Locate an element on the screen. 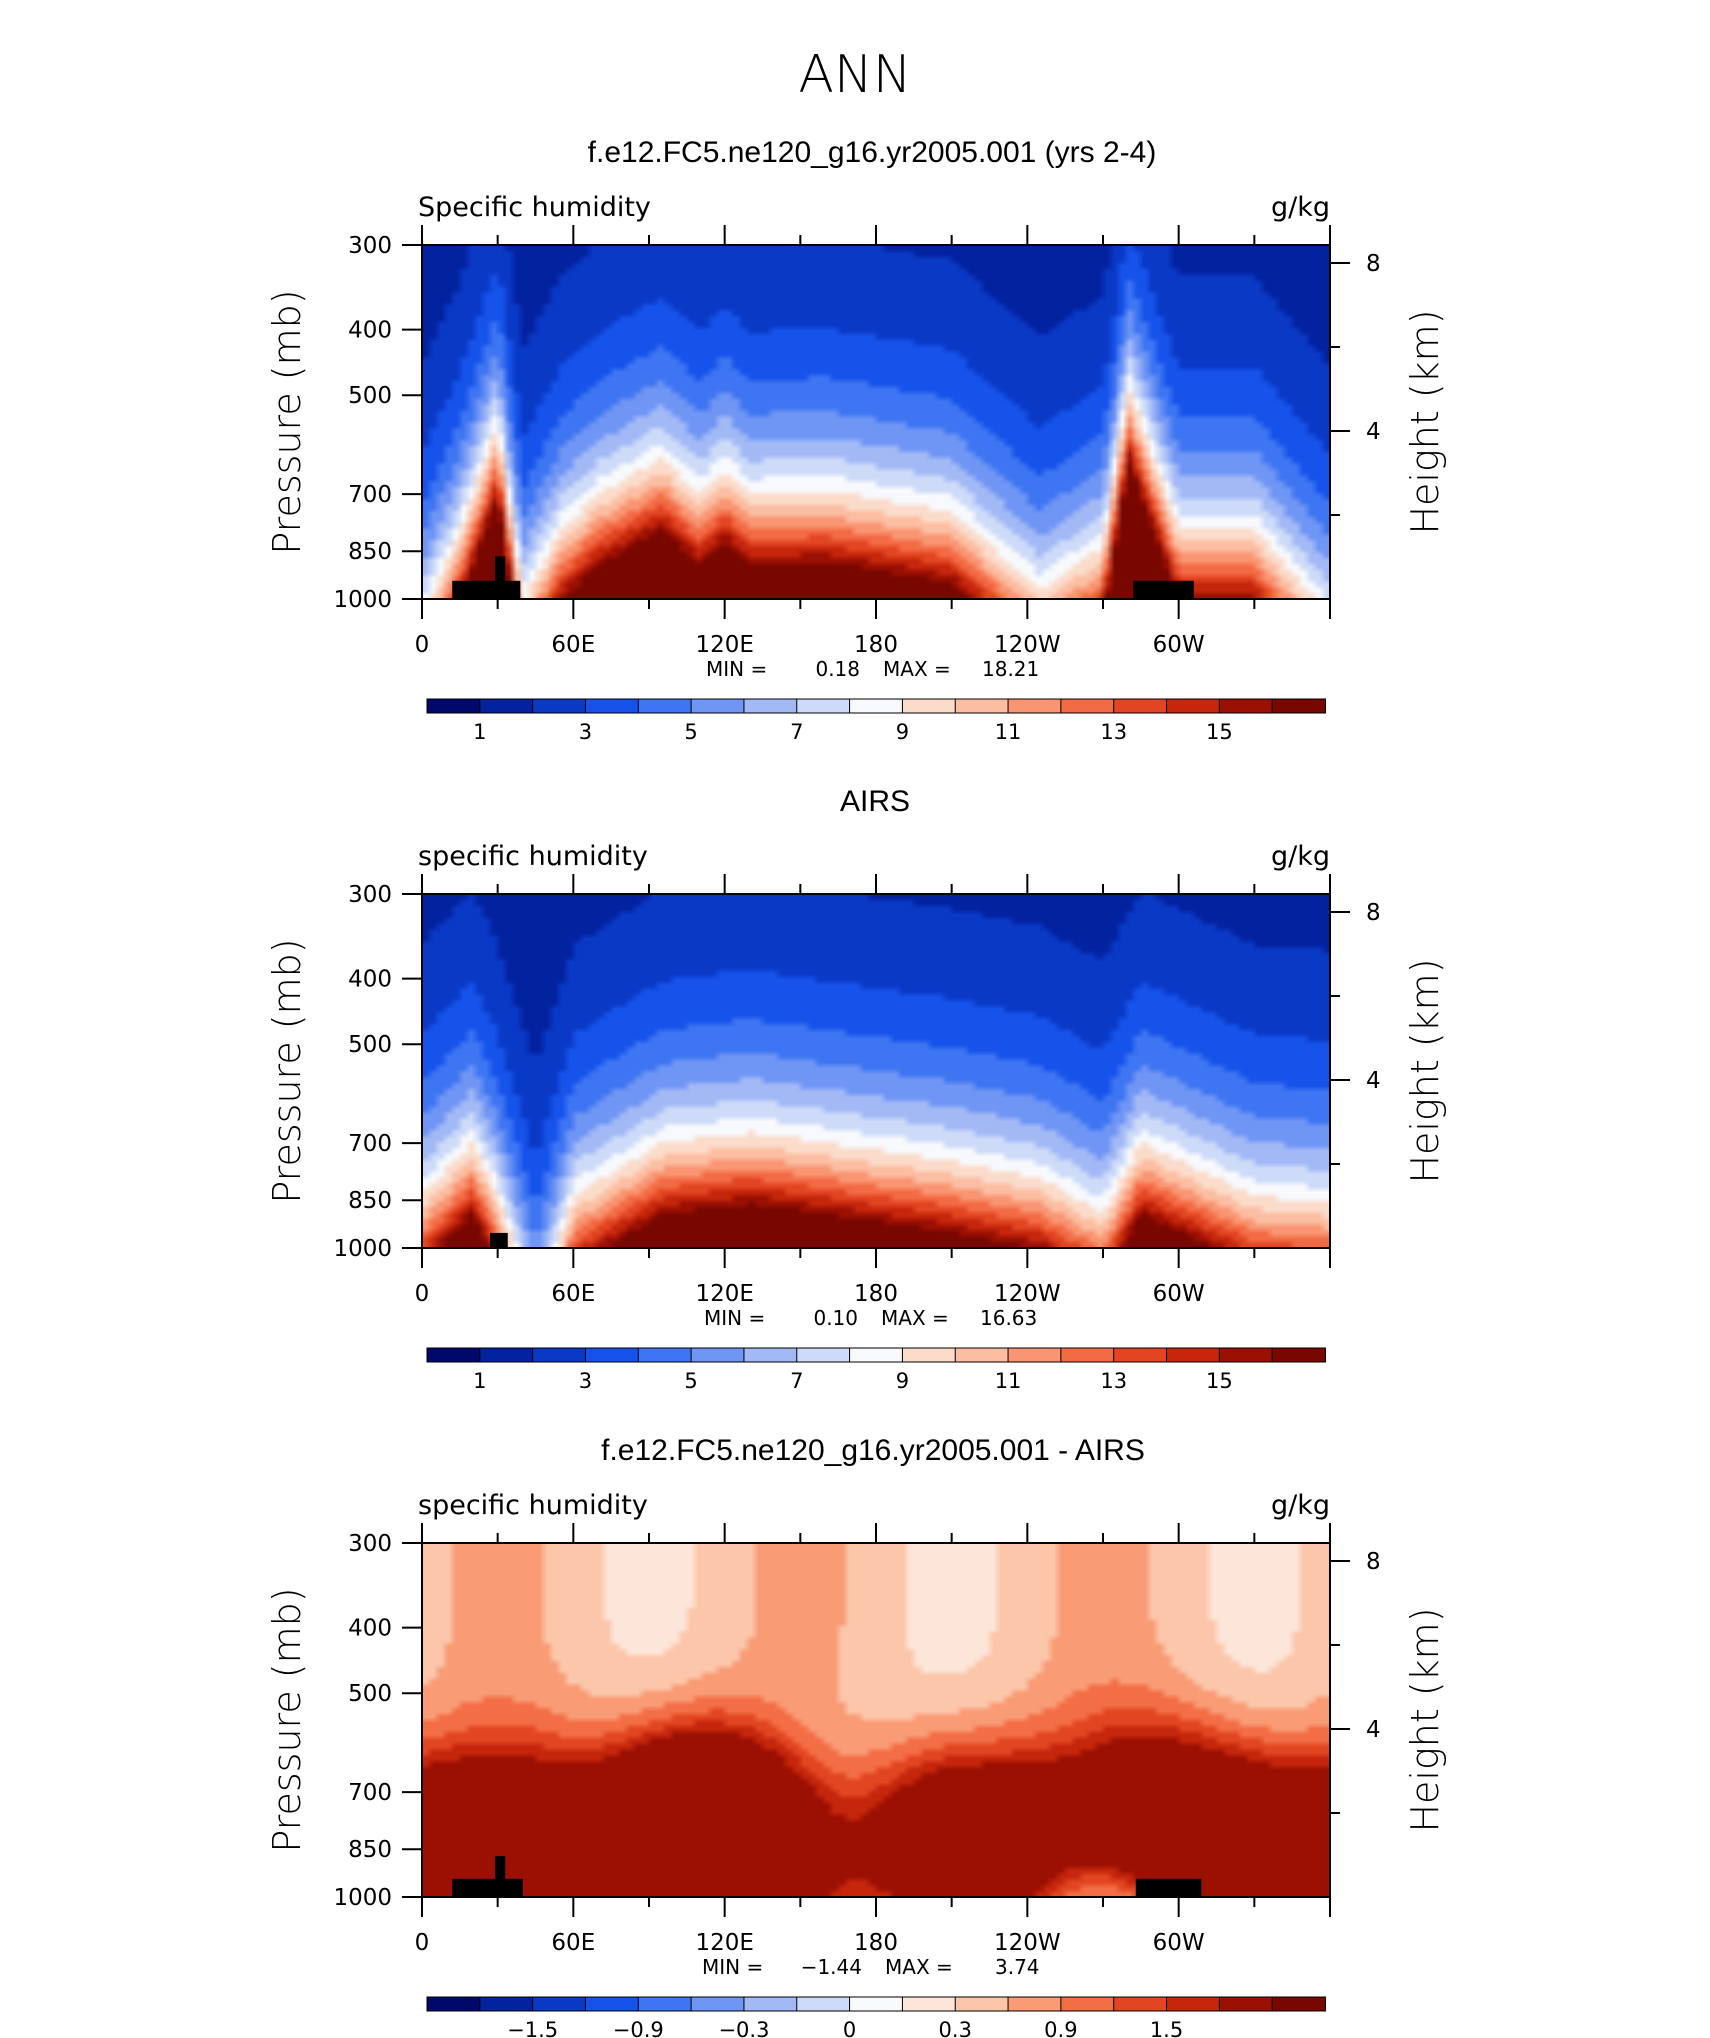 Image resolution: width=1710 pixels, height=2038 pixels. stat-min-value: −1.44 is located at coordinates (831, 1967).